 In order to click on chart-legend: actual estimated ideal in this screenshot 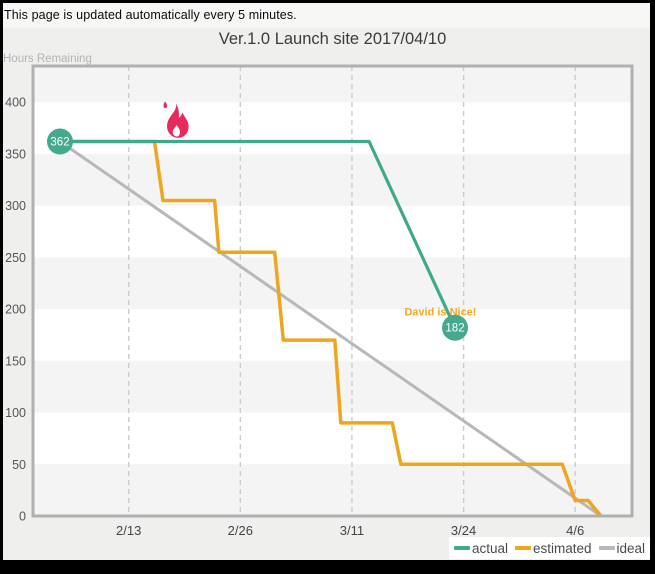, I will do `click(549, 548)`.